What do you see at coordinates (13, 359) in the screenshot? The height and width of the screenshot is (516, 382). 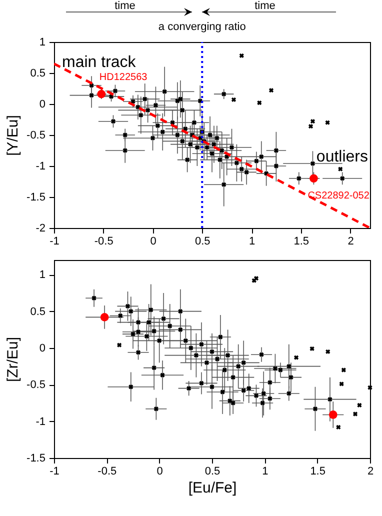 I see `y-axis-title: [Zr/Eu]` at bounding box center [13, 359].